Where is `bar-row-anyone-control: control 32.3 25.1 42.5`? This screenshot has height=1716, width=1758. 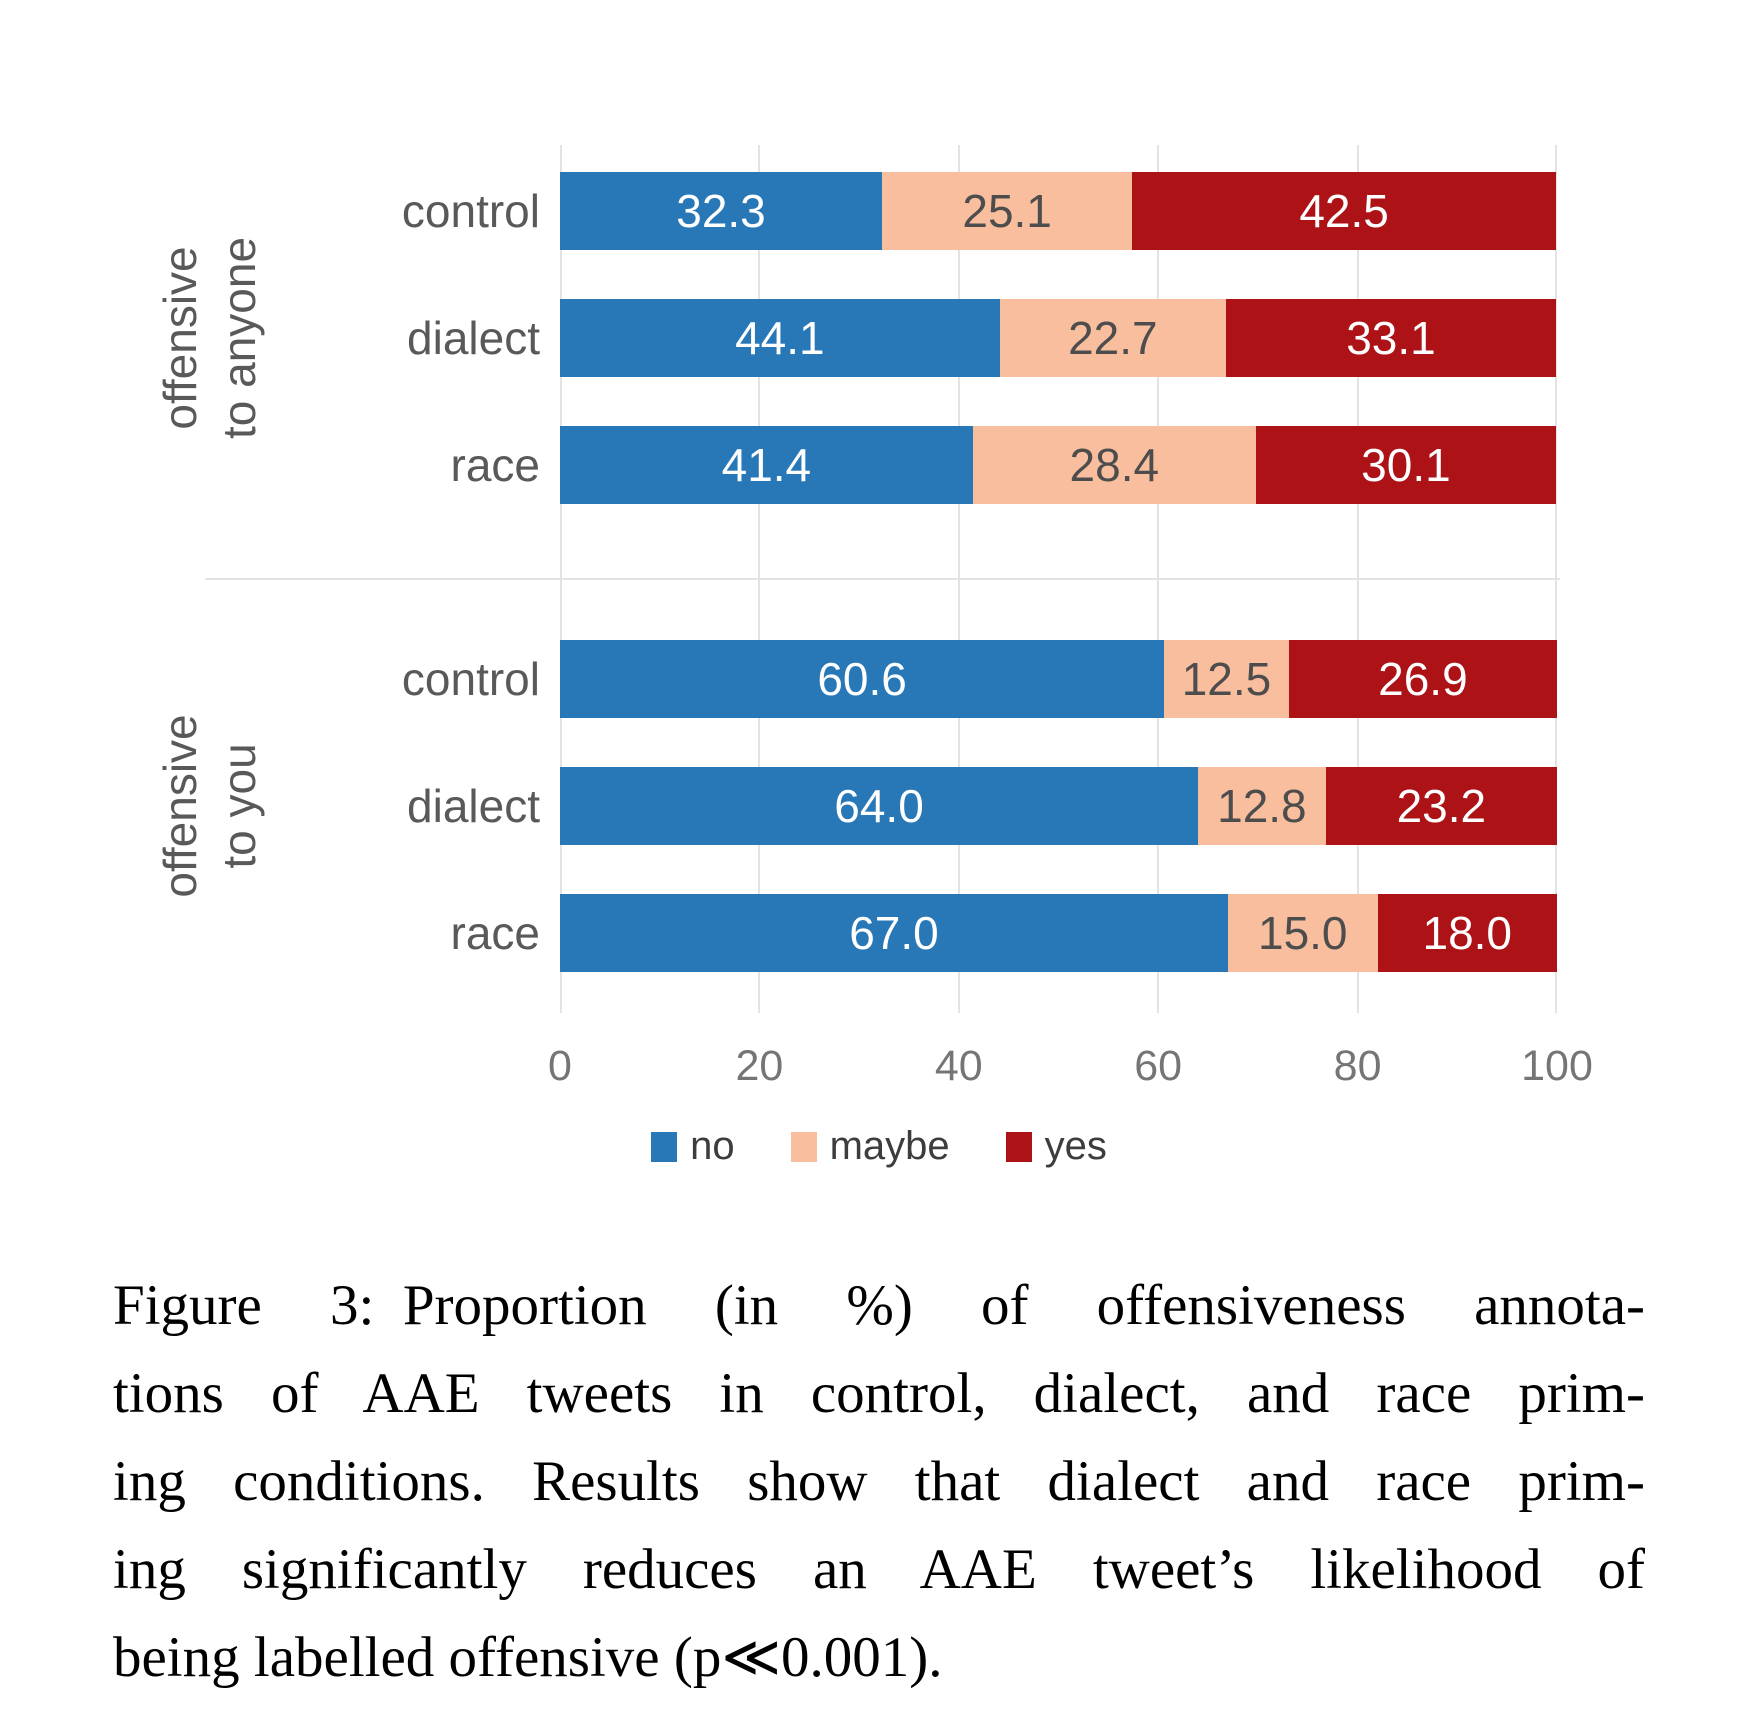 bar-row-anyone-control: control 32.3 25.1 42.5 is located at coordinates (979, 211).